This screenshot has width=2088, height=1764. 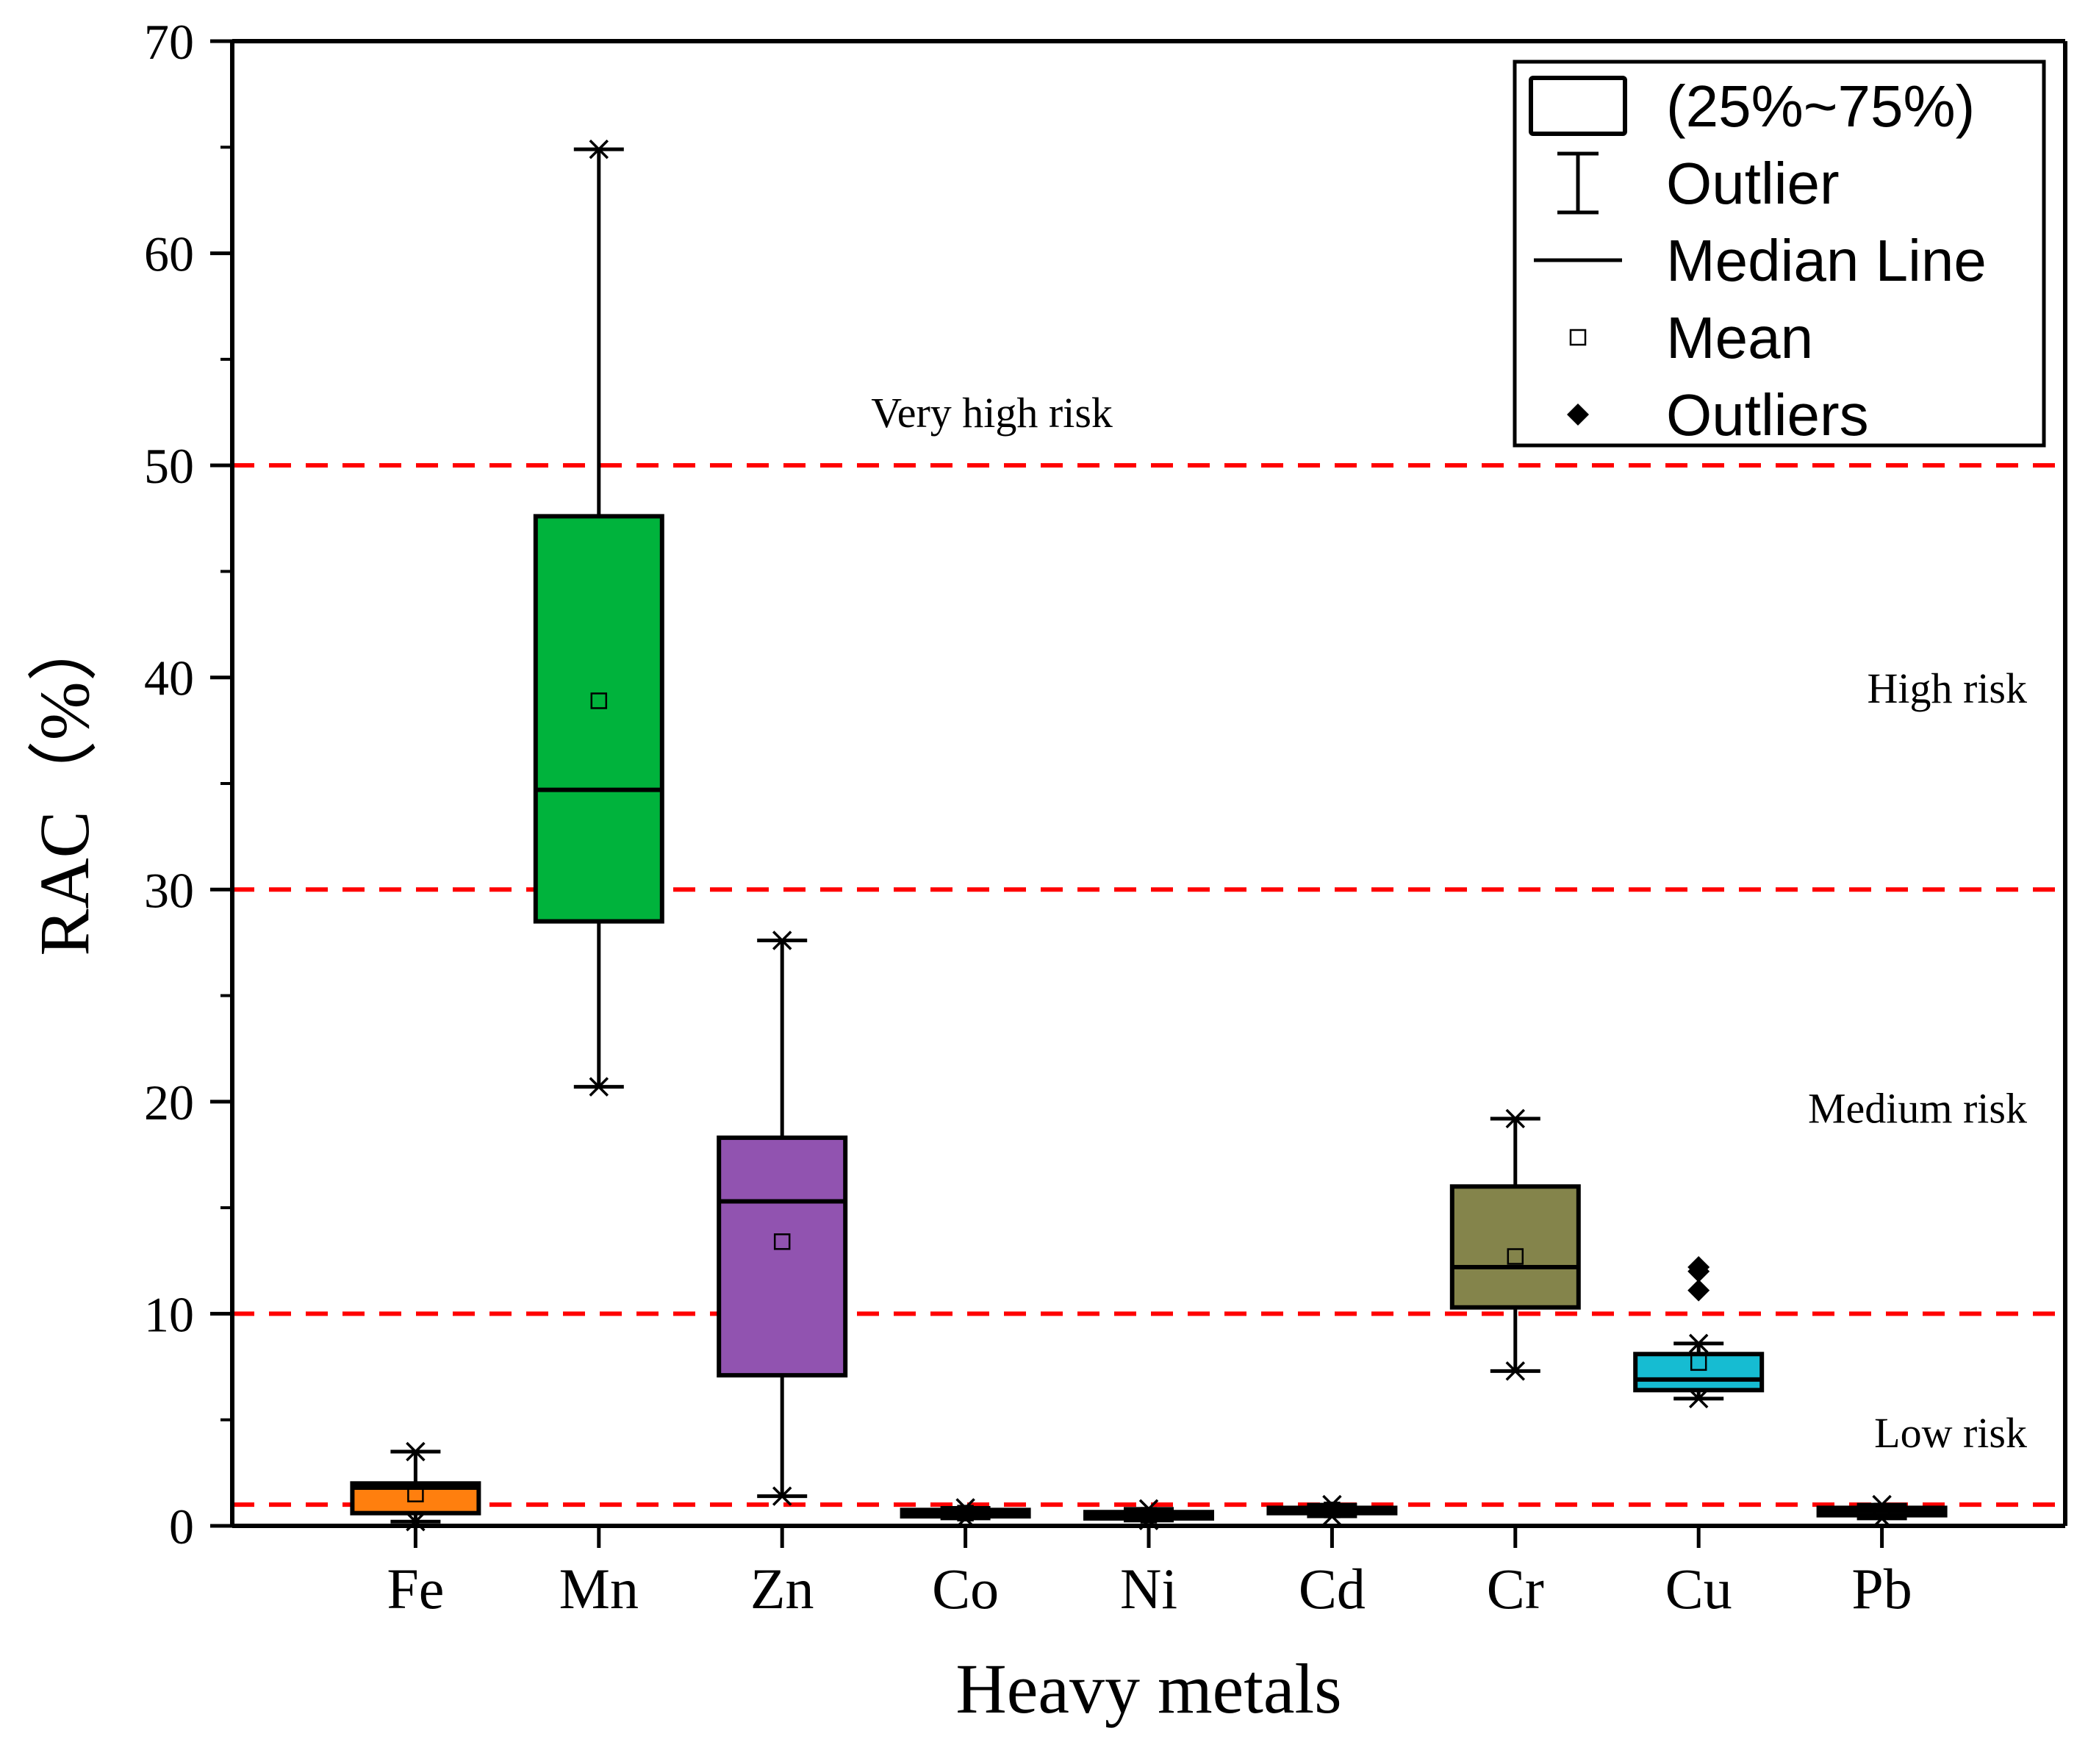 I want to click on annotation-high-risk: High risk, so click(x=1948, y=688).